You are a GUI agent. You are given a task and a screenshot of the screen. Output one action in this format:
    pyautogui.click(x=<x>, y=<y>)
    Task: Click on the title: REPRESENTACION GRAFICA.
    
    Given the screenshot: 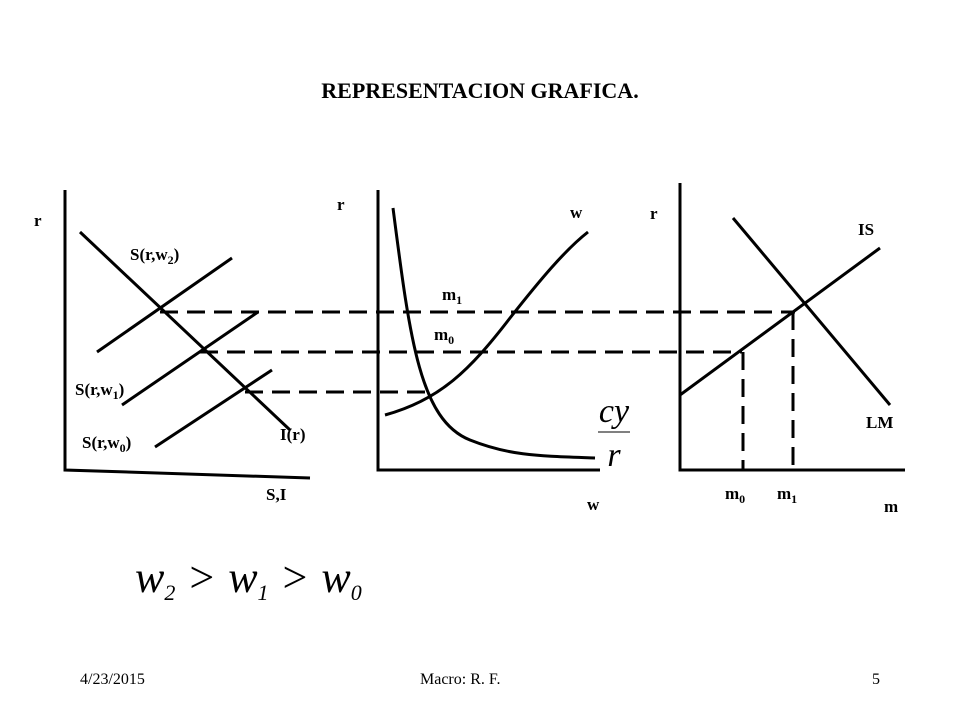 What is the action you would take?
    pyautogui.click(x=479, y=90)
    